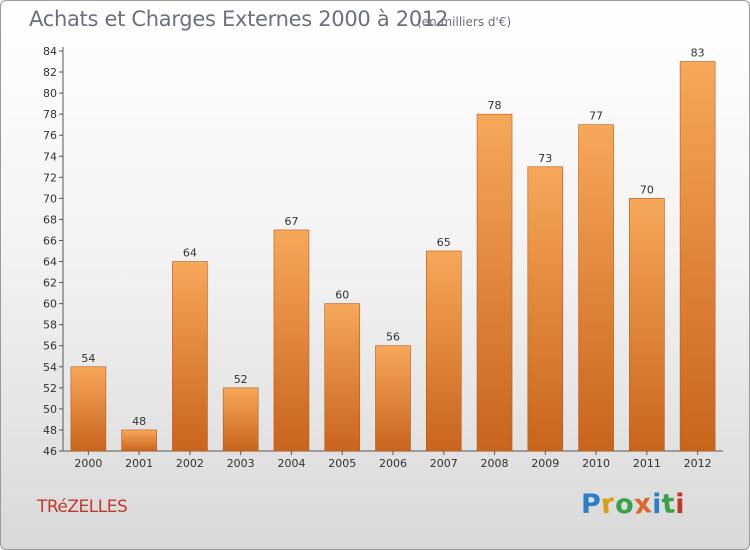 The width and height of the screenshot is (750, 550). I want to click on y-tick-label: 72, so click(50, 177).